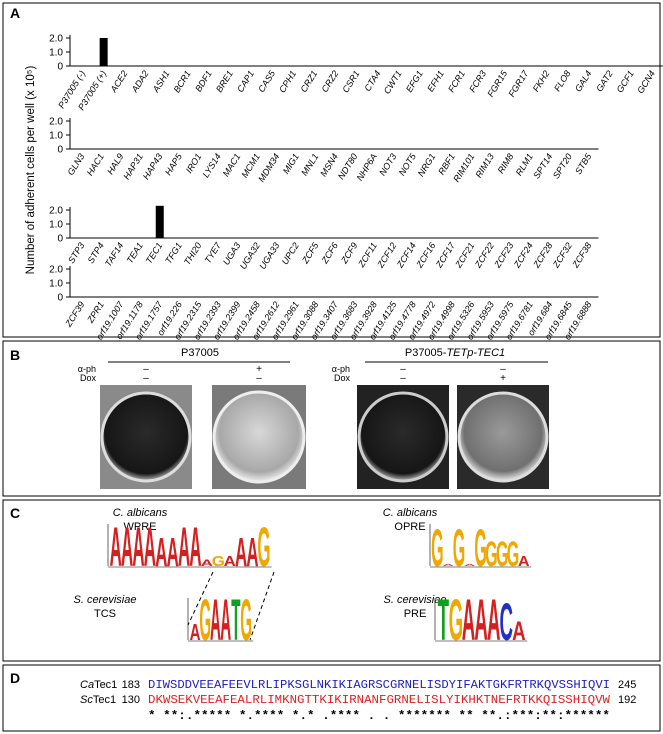  I want to click on x-tick-label: IRO1, so click(194, 163).